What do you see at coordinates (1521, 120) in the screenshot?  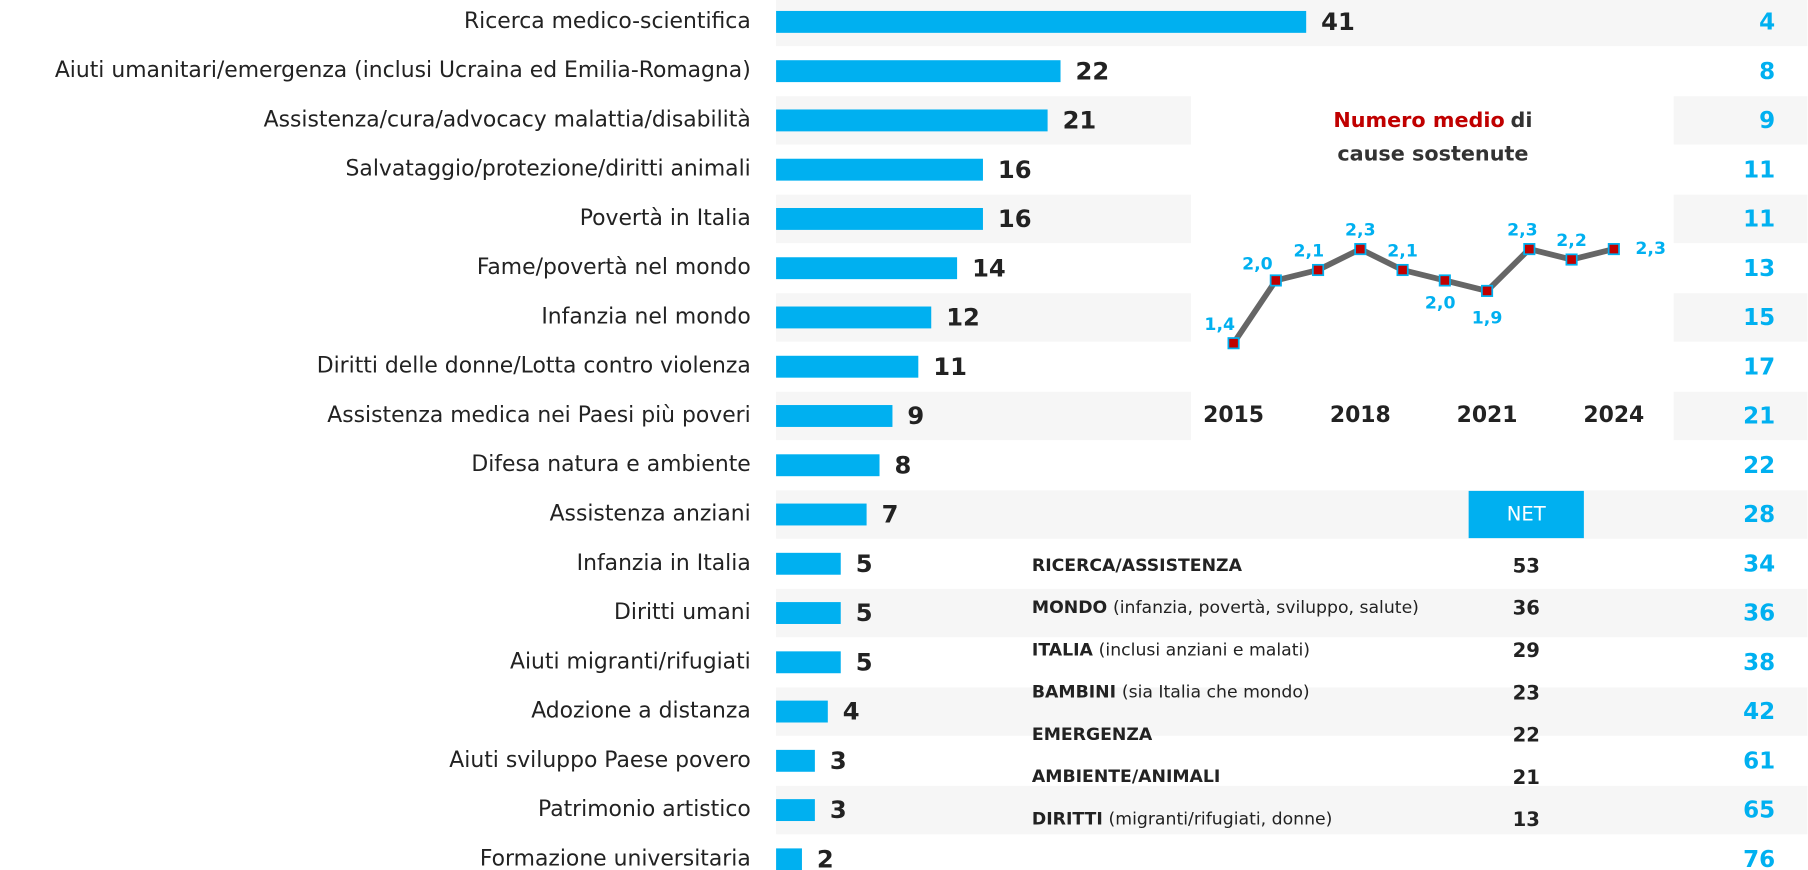 I see `inset-title-text: di` at bounding box center [1521, 120].